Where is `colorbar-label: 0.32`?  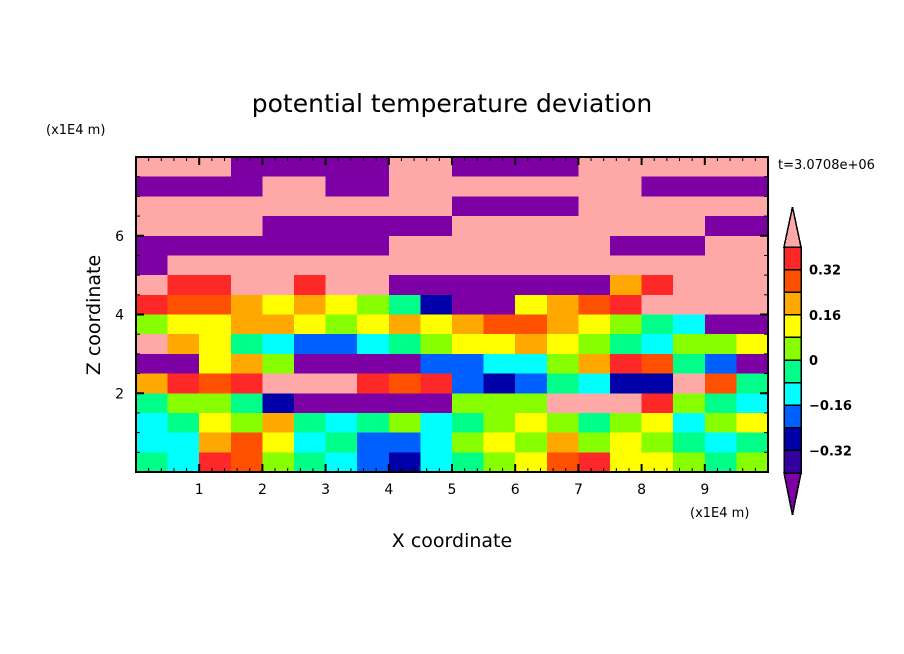
colorbar-label: 0.32 is located at coordinates (825, 271).